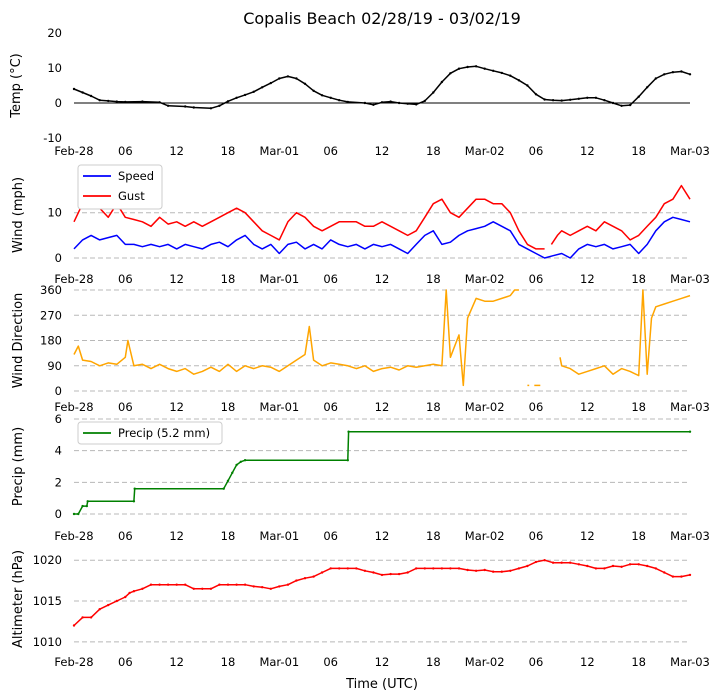 This screenshot has width=723, height=700. What do you see at coordinates (228, 536) in the screenshot?
I see `precip-x-tick-label: 18` at bounding box center [228, 536].